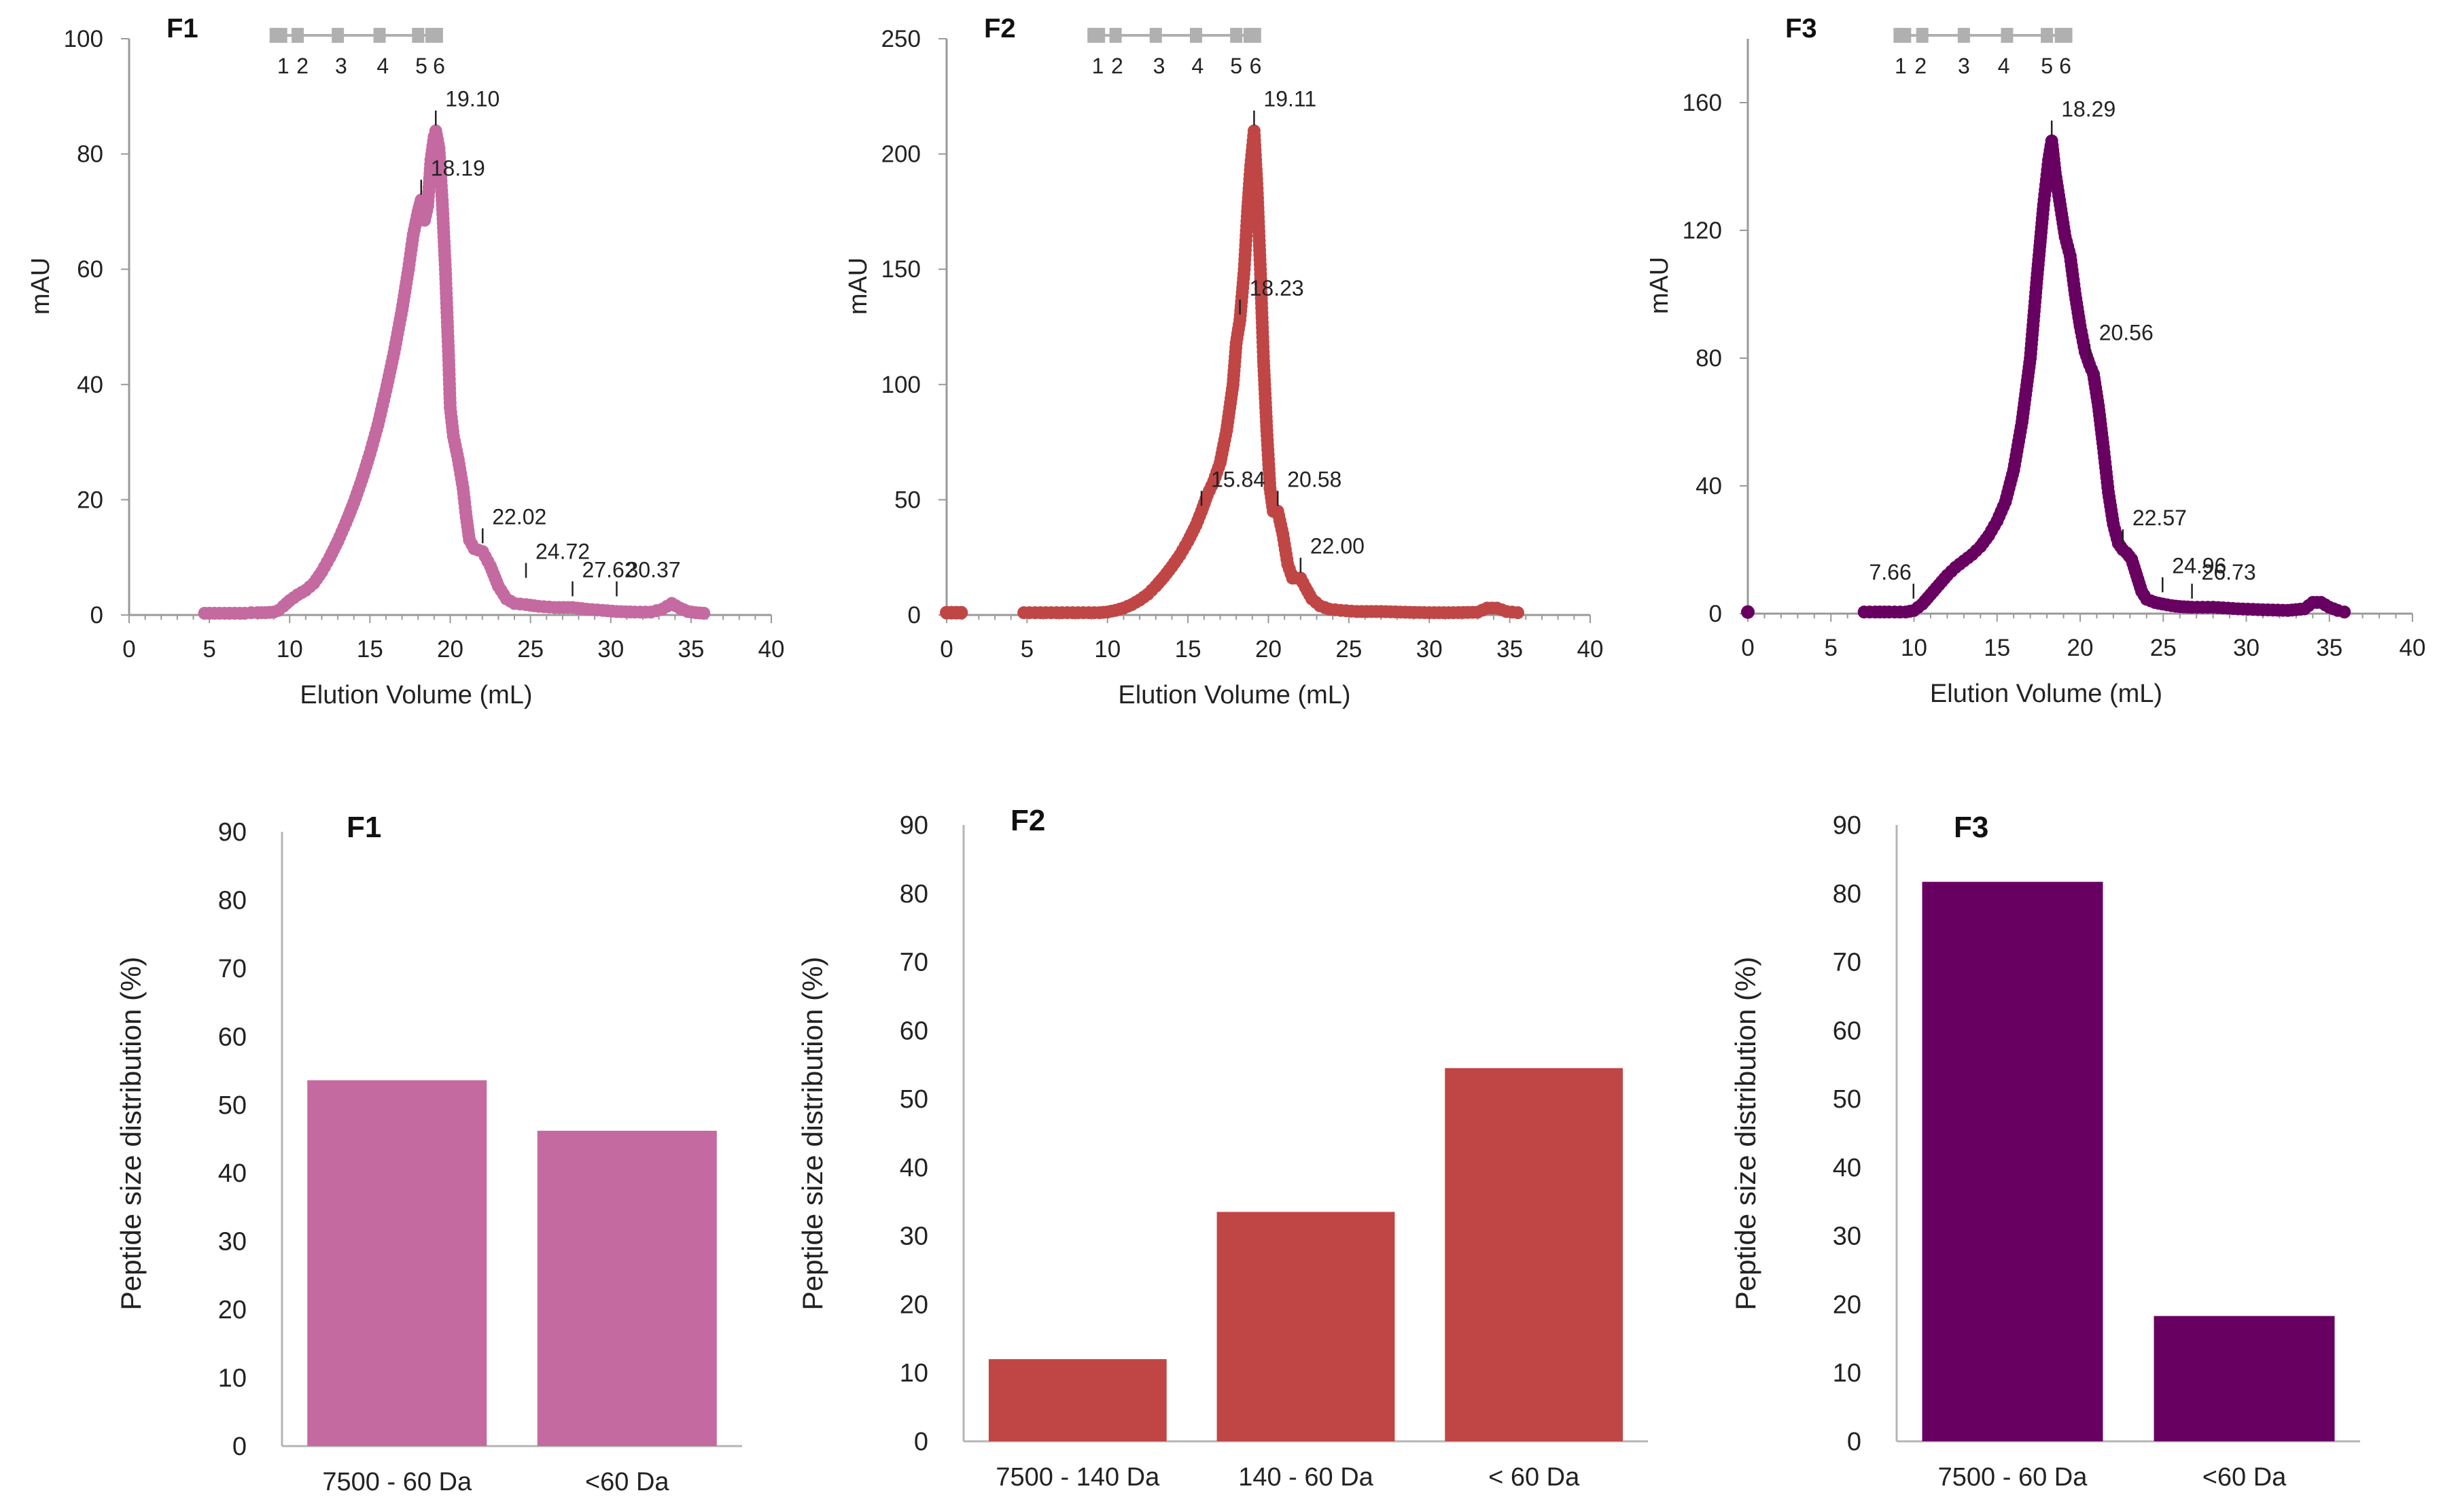 The image size is (2441, 1512). I want to click on annotation-label: 18.19, so click(458, 168).